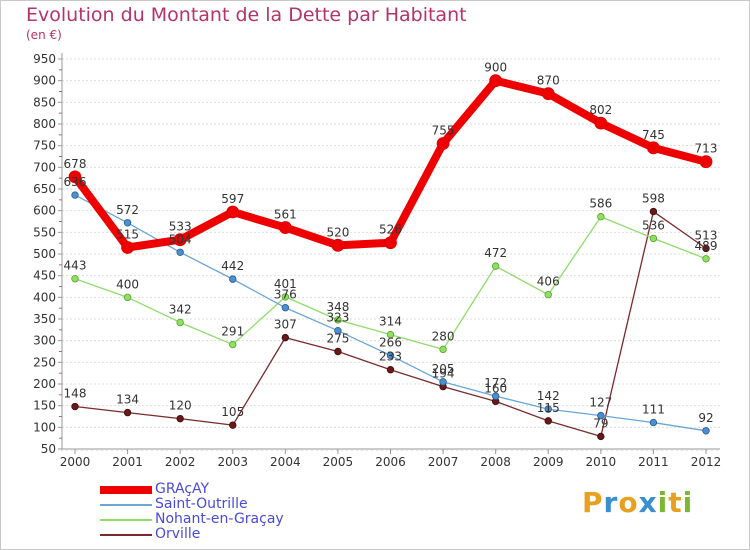 This screenshot has height=550, width=750. Describe the element at coordinates (44, 319) in the screenshot. I see `y-tick-label: 350` at that location.